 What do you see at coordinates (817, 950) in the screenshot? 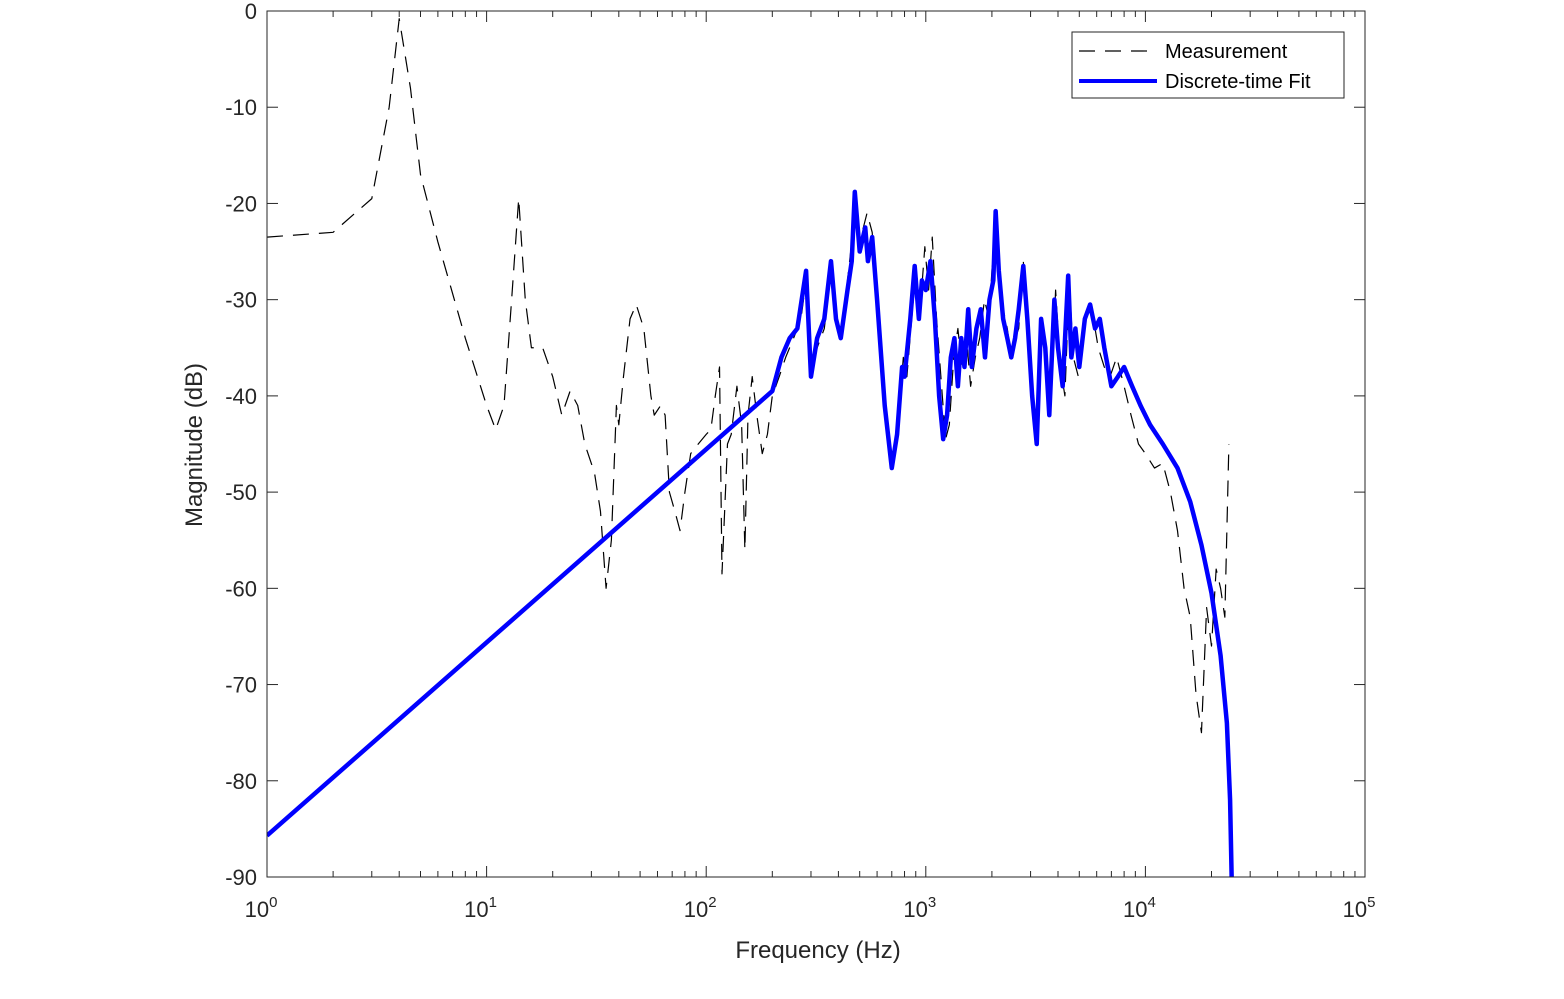
I see `x-axis-label: Frequency (Hz)` at bounding box center [817, 950].